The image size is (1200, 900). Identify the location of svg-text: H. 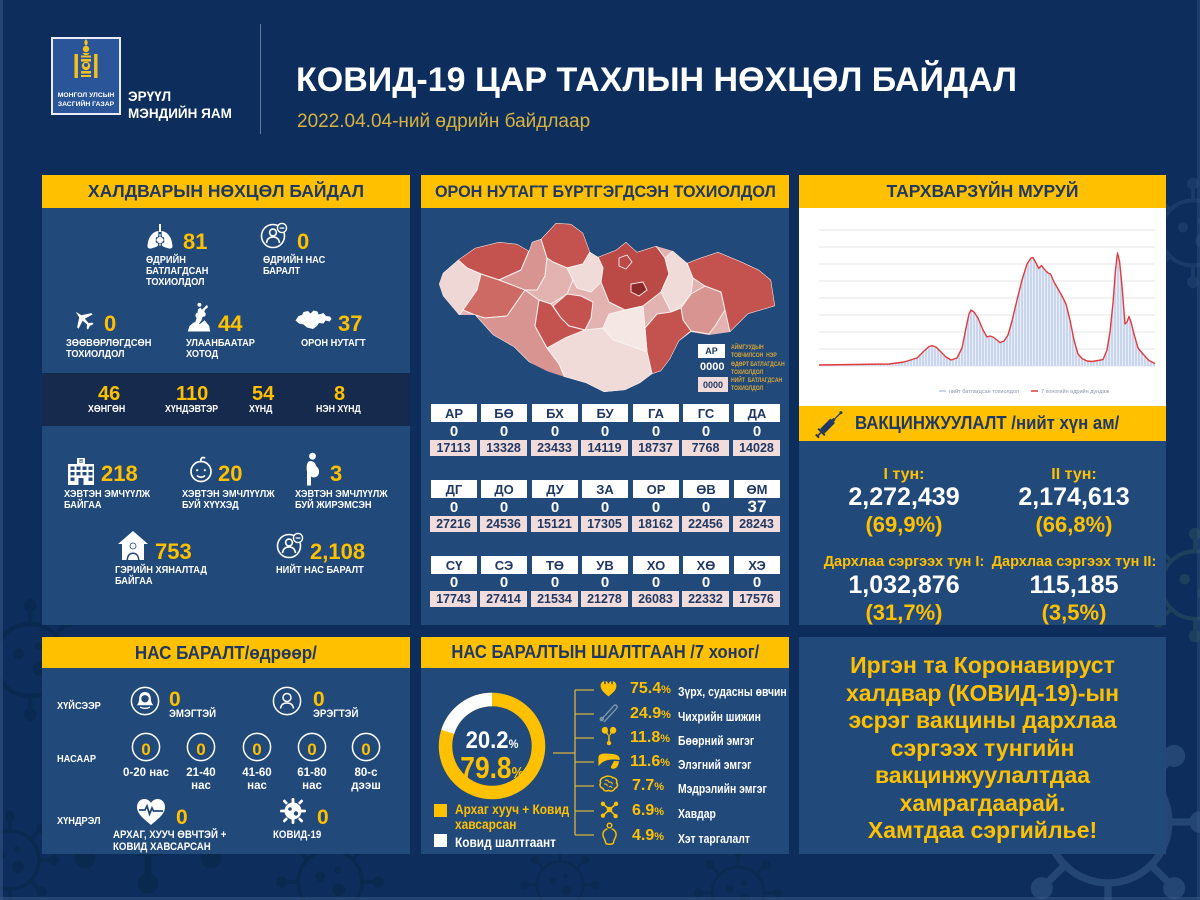
(80, 461).